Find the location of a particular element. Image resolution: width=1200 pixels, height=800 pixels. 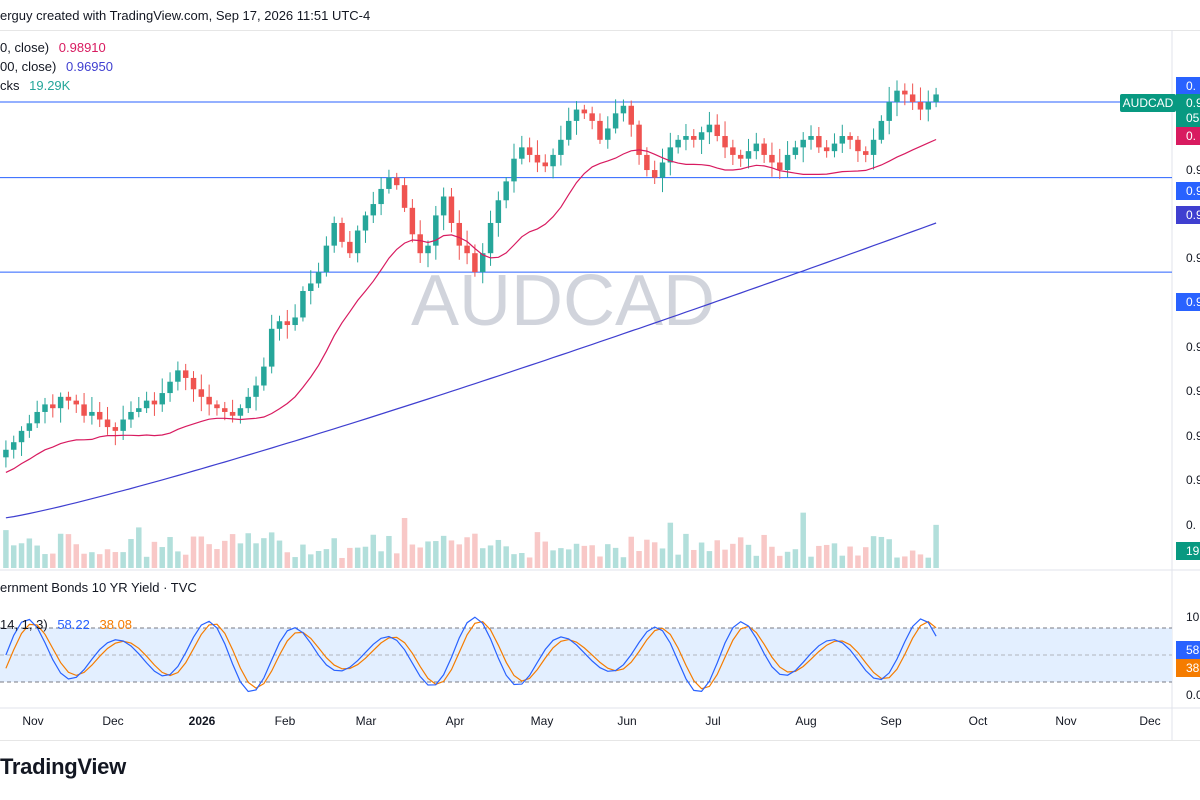

price-axis-label: 19 is located at coordinates (1193, 551).